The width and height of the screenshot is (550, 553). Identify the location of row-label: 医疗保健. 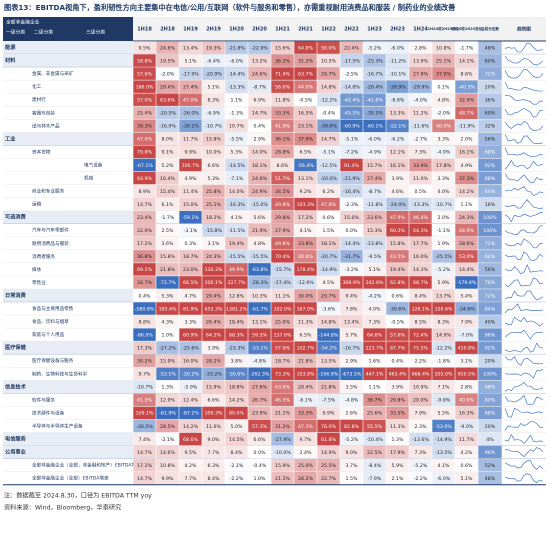
(16, 347).